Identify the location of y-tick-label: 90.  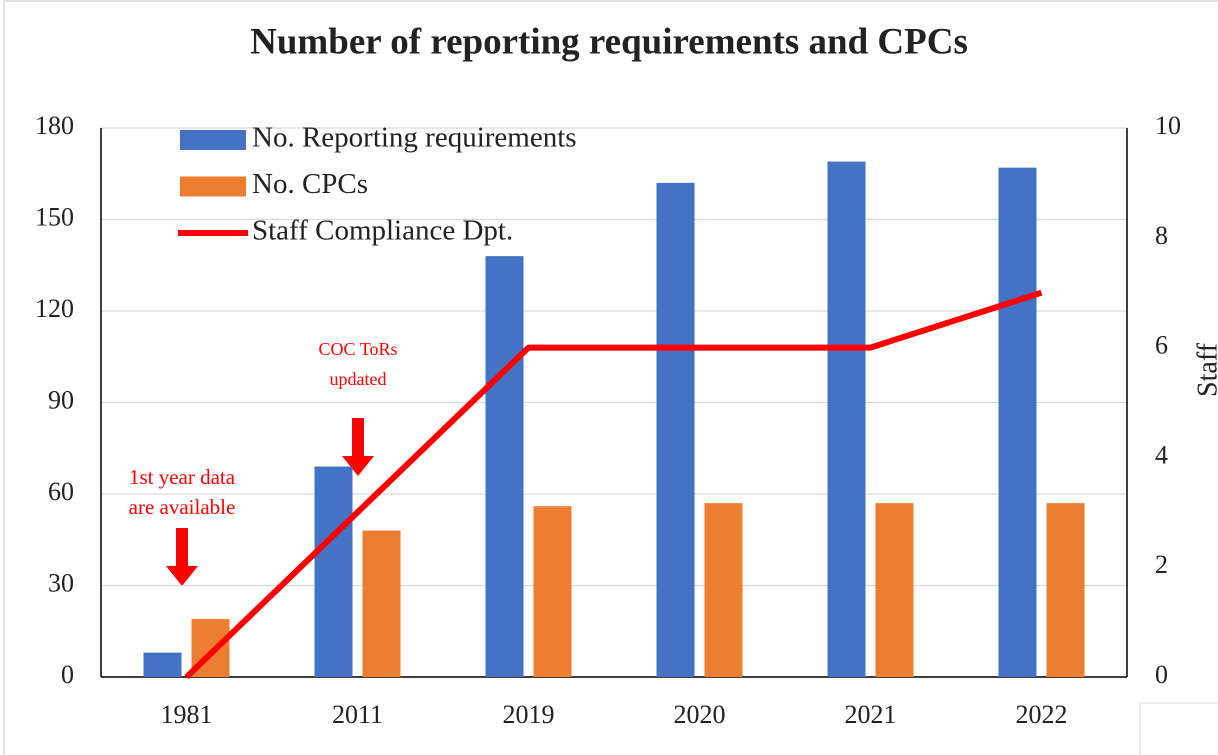
(61, 399).